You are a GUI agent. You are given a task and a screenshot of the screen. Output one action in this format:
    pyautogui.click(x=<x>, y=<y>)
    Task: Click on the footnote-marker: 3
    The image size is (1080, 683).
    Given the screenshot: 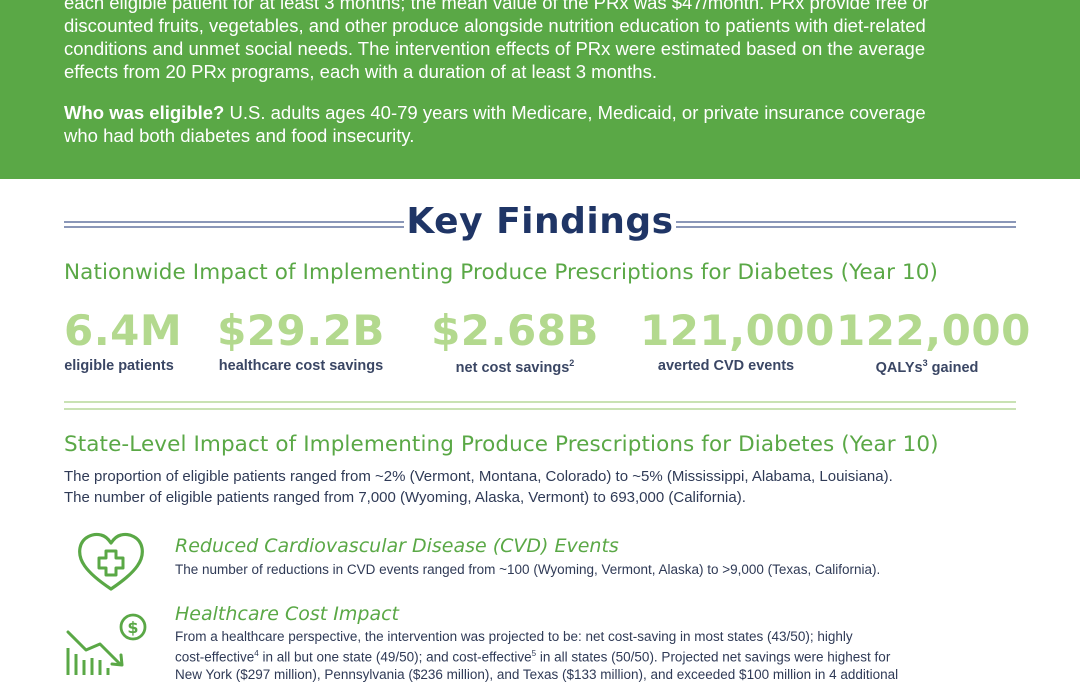 What is the action you would take?
    pyautogui.click(x=925, y=363)
    